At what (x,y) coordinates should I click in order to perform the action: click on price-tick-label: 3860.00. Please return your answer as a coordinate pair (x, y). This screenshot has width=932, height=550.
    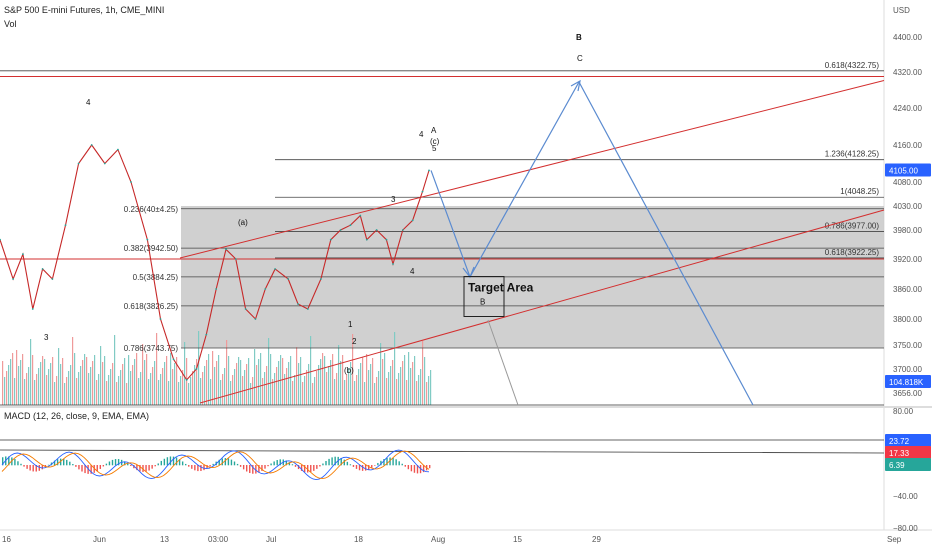
    Looking at the image, I should click on (907, 289).